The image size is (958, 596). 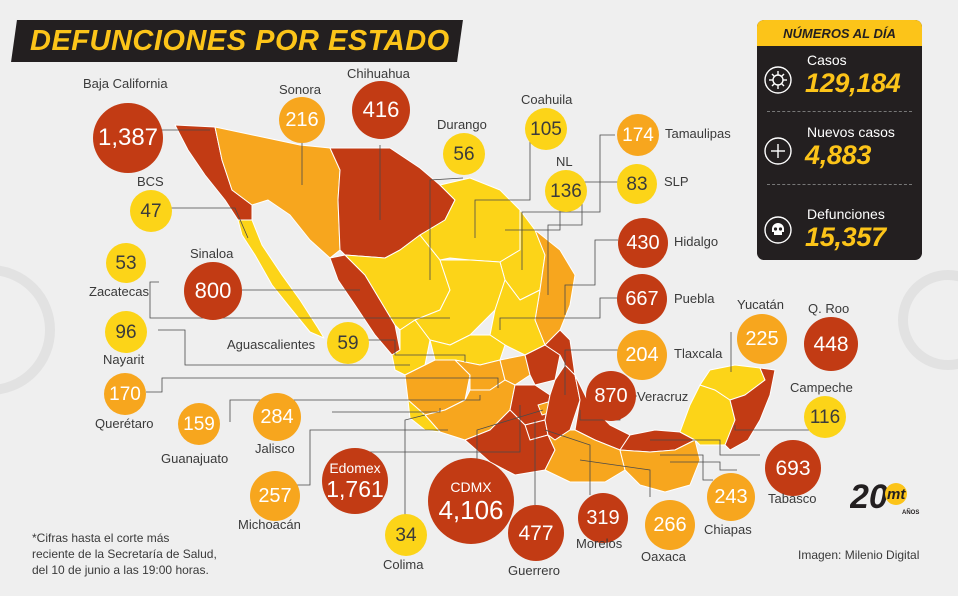 What do you see at coordinates (599, 543) in the screenshot?
I see `label-morelos: Morelos` at bounding box center [599, 543].